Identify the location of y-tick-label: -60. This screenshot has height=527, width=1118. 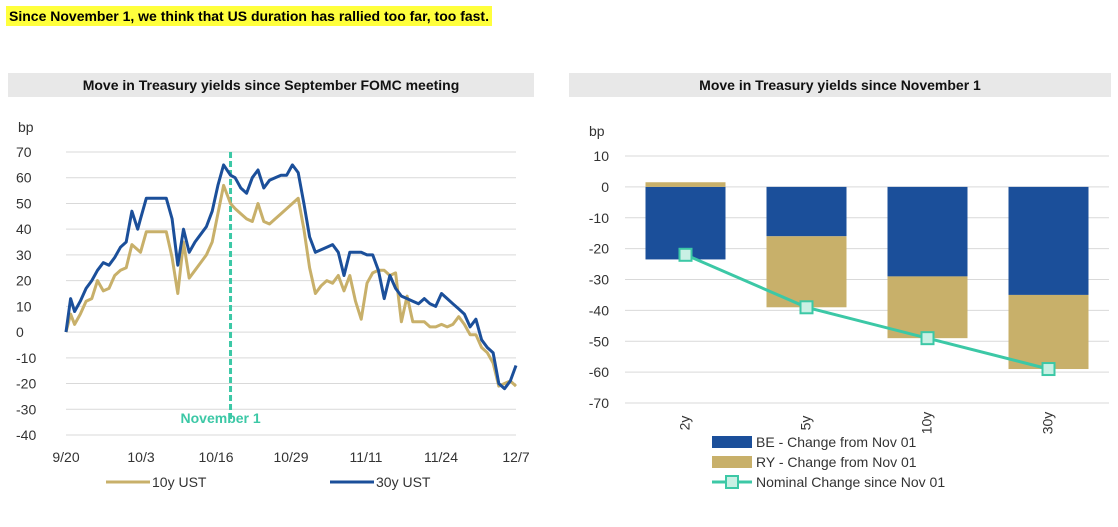
(599, 372).